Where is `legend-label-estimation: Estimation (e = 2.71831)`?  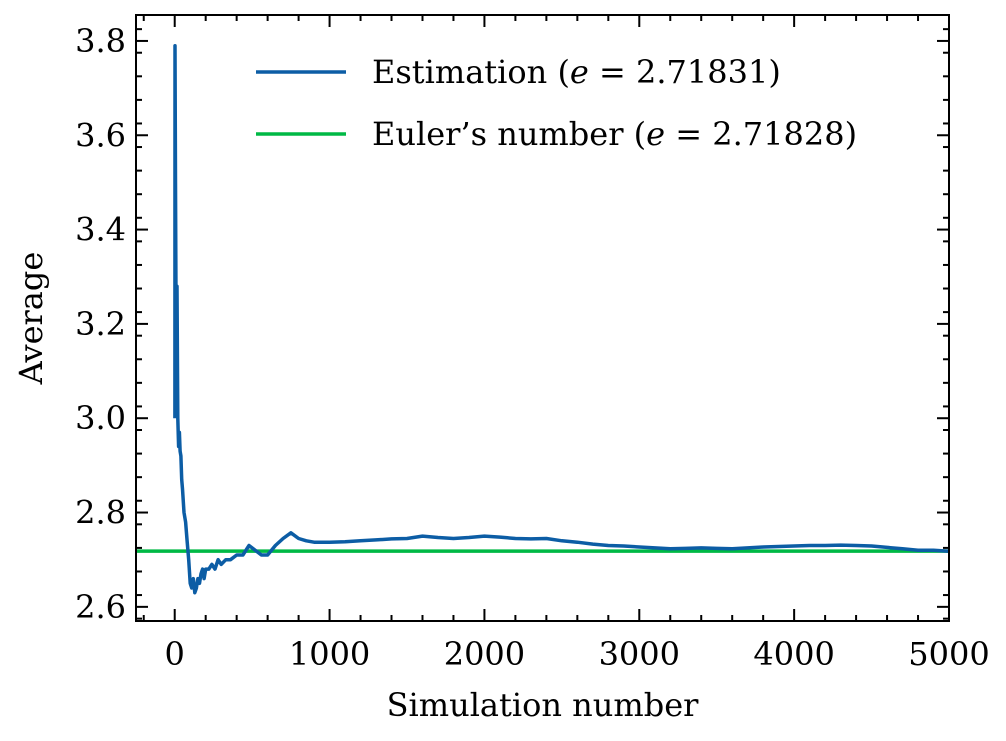 legend-label-estimation: Estimation (e = 2.71831) is located at coordinates (576, 72).